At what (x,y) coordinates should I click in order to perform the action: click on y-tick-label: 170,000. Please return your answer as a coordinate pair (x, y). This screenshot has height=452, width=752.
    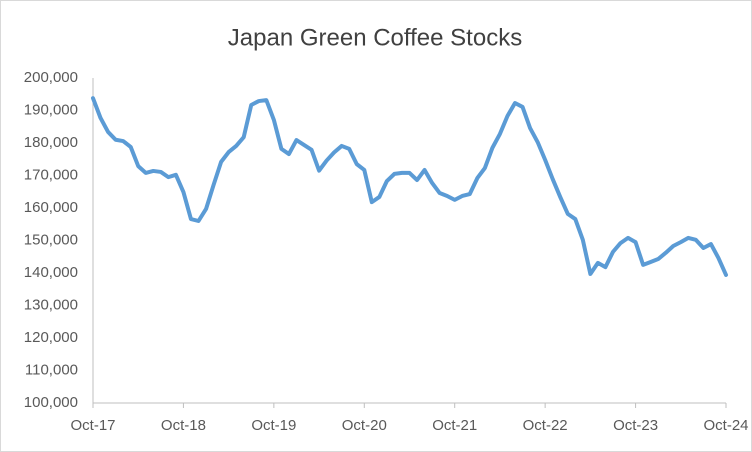
    Looking at the image, I should click on (51, 174).